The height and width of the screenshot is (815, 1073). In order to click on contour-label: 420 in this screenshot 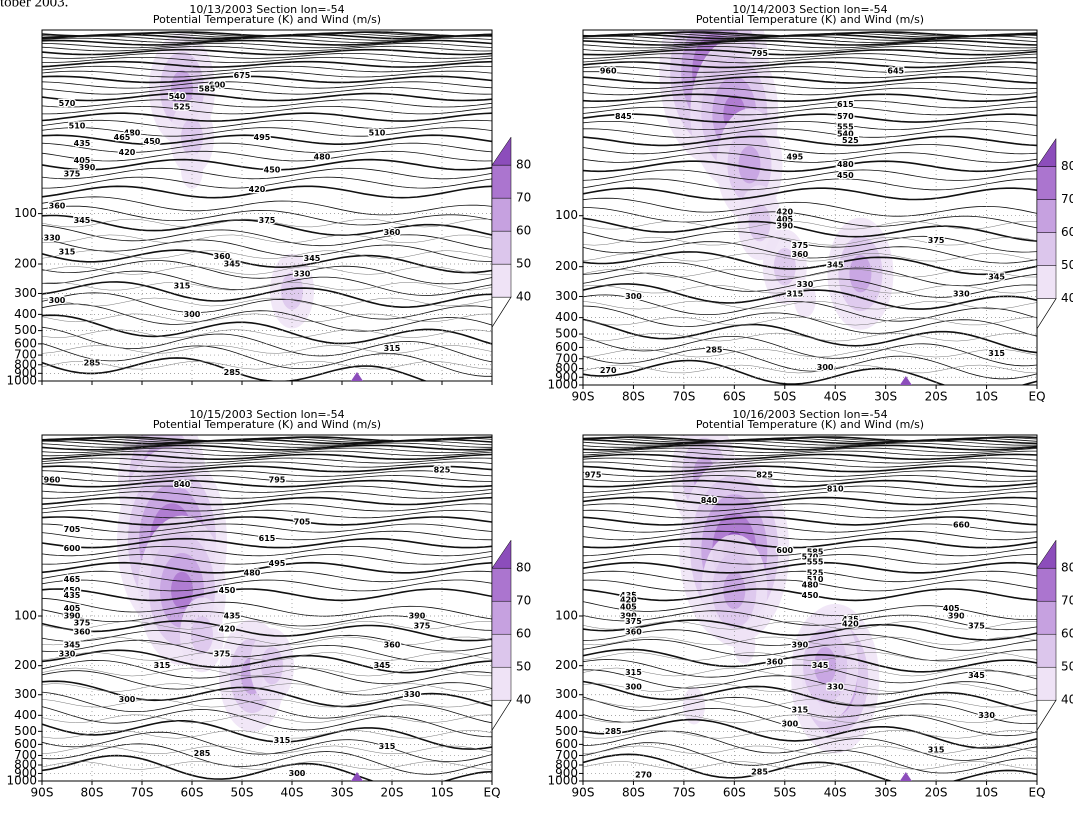, I will do `click(784, 211)`.